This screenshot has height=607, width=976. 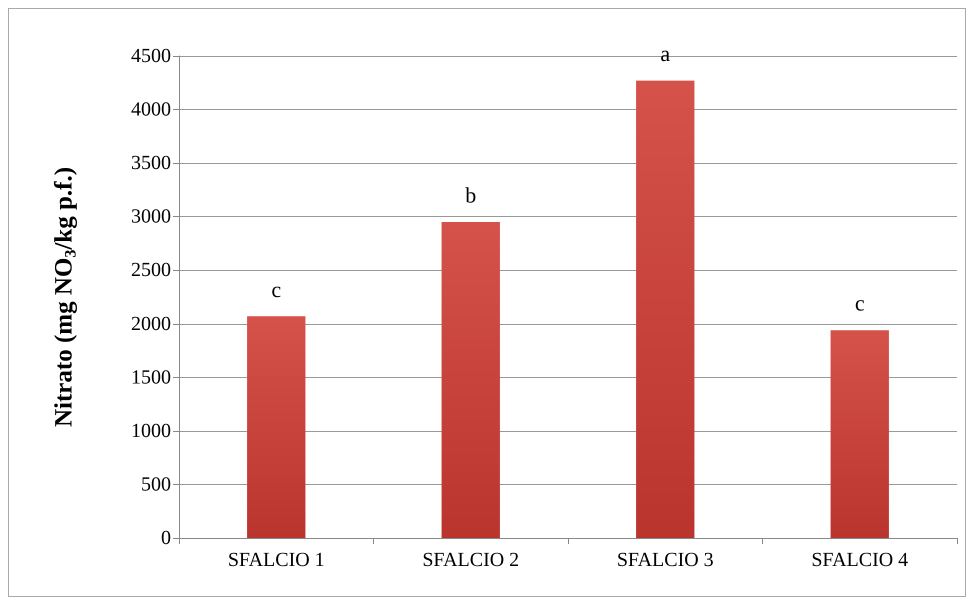 I want to click on x-tick-label: SFALCIO 3, so click(x=665, y=560).